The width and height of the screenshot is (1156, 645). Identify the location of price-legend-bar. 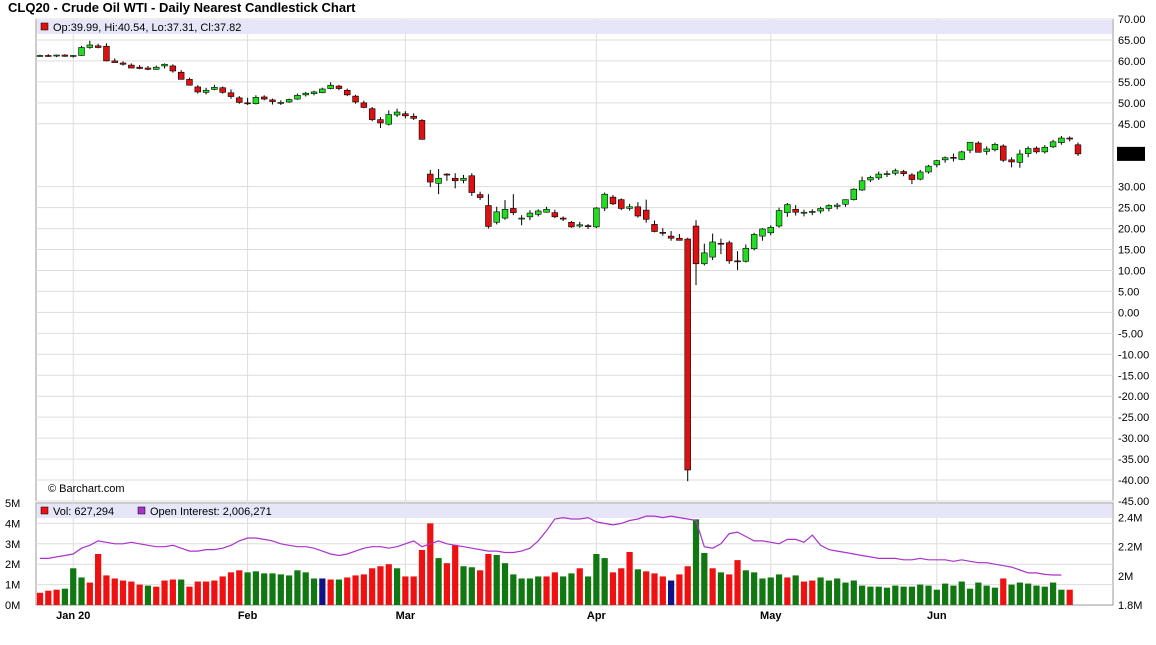
(574, 27).